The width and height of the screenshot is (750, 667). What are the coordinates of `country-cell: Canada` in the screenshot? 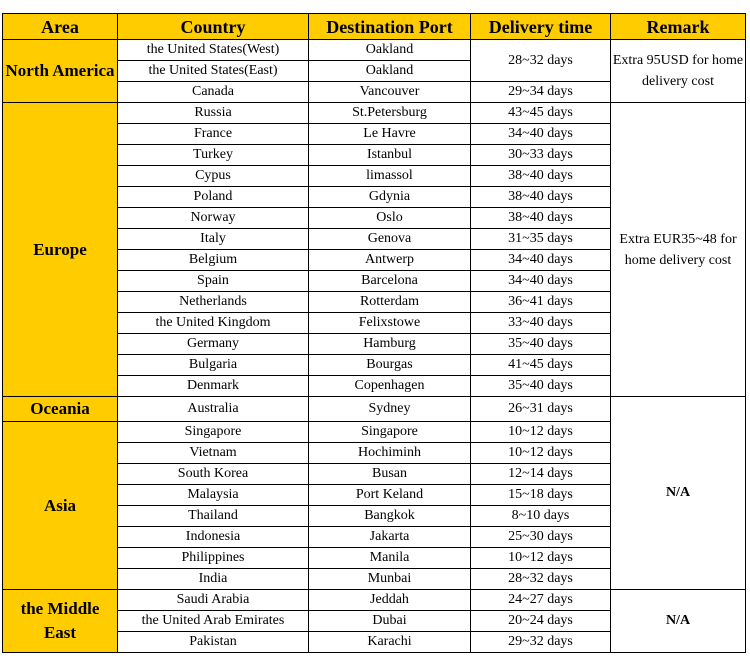 It's located at (213, 92).